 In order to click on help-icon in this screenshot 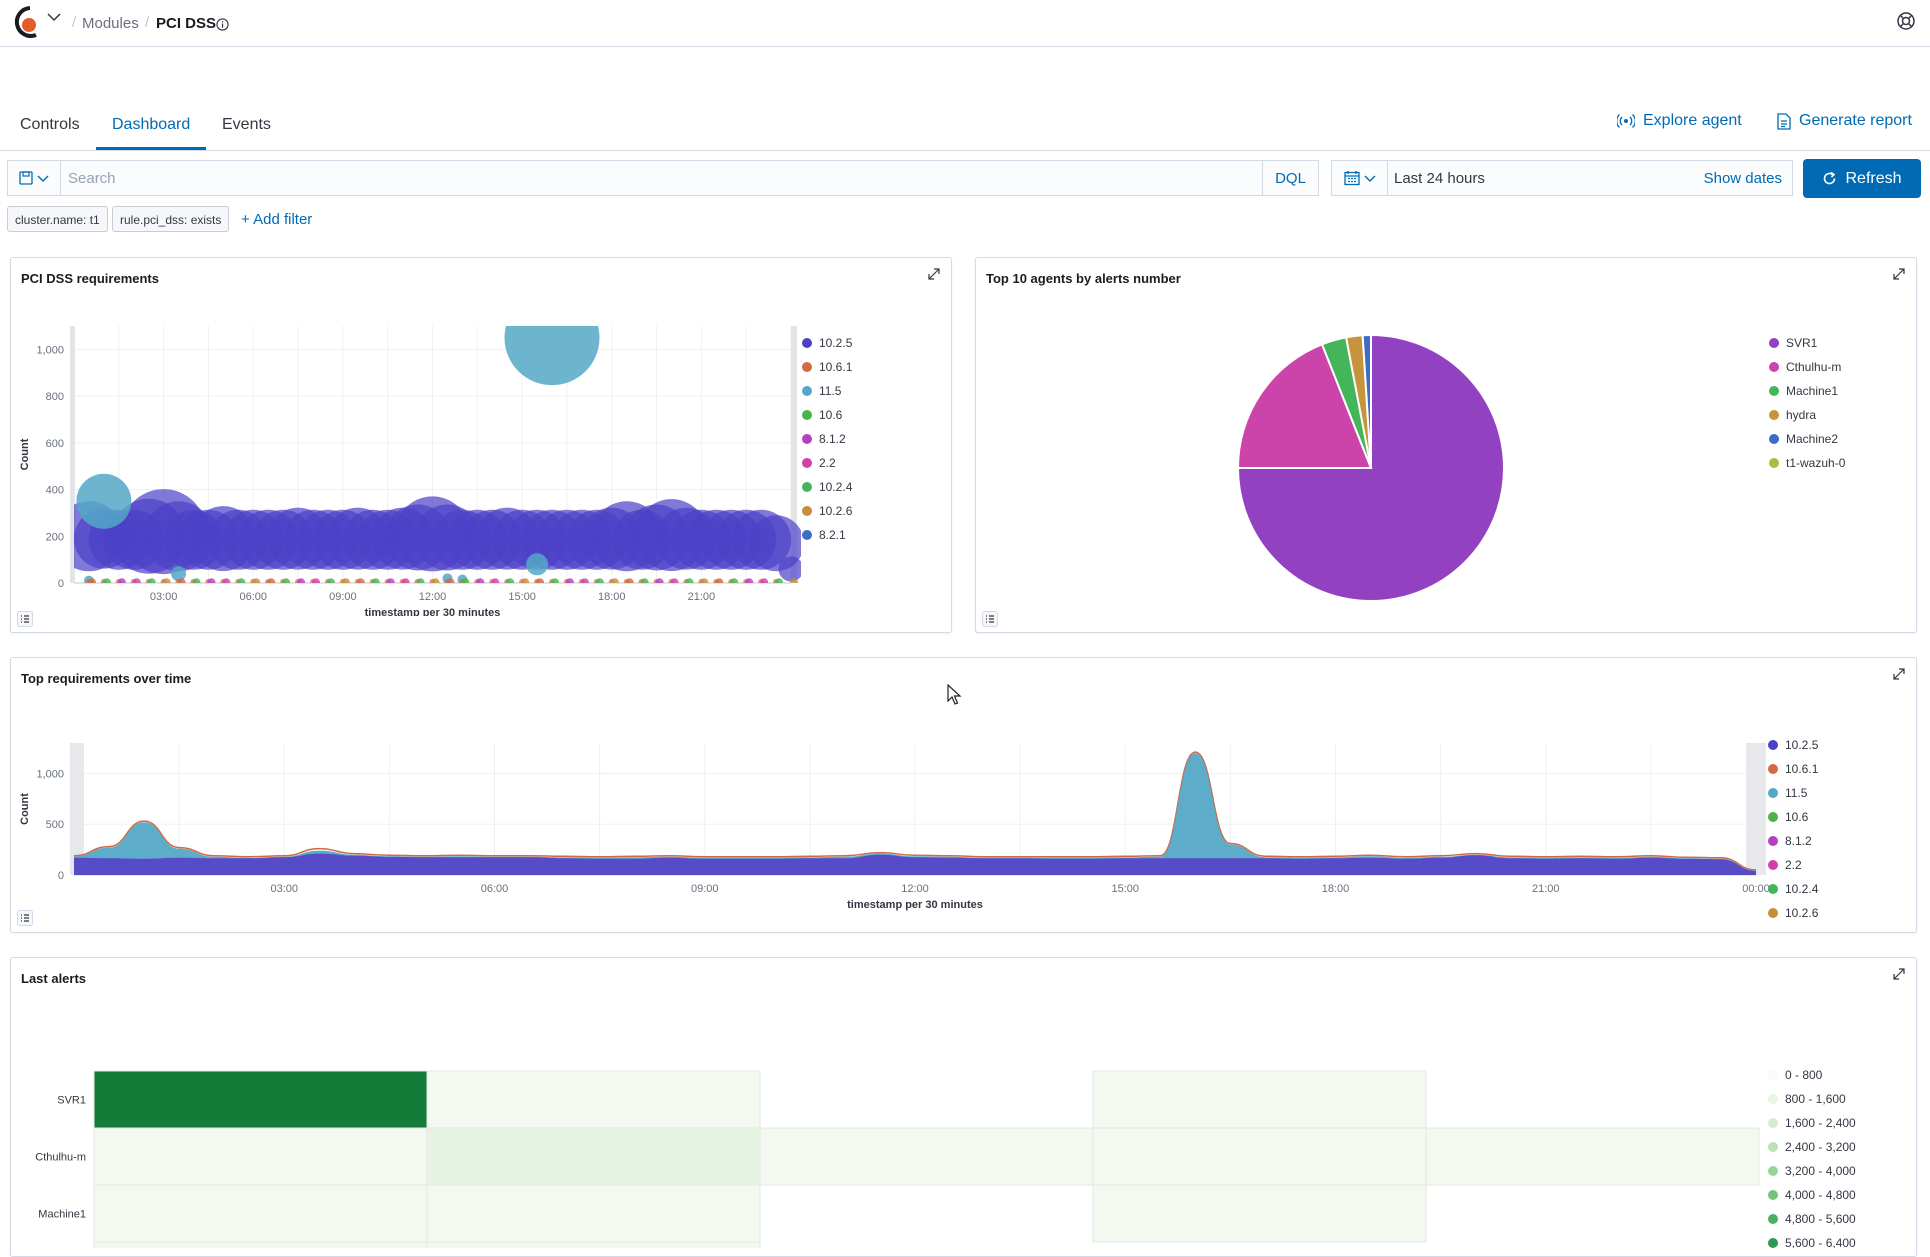, I will do `click(1906, 21)`.